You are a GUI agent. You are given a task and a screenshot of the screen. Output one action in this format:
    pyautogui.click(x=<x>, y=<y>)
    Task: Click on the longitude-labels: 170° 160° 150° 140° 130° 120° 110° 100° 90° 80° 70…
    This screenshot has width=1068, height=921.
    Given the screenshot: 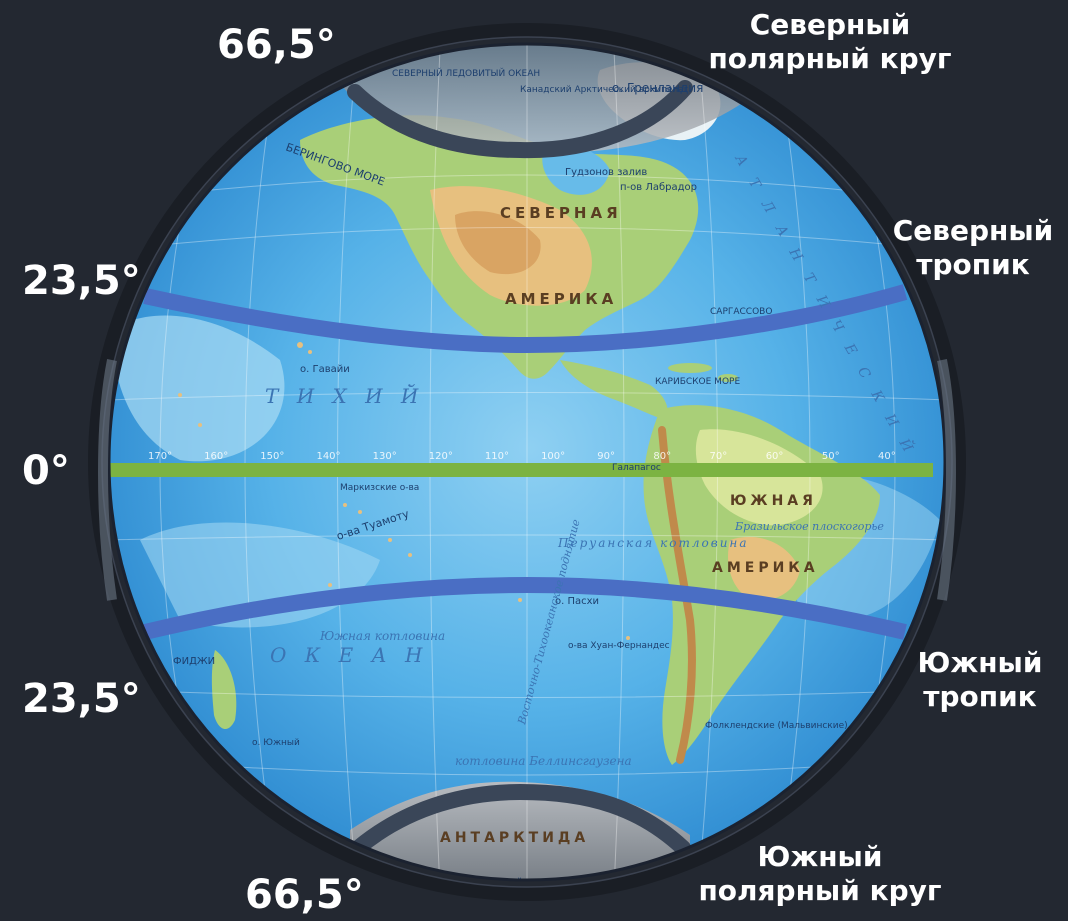 What is the action you would take?
    pyautogui.click(x=522, y=456)
    